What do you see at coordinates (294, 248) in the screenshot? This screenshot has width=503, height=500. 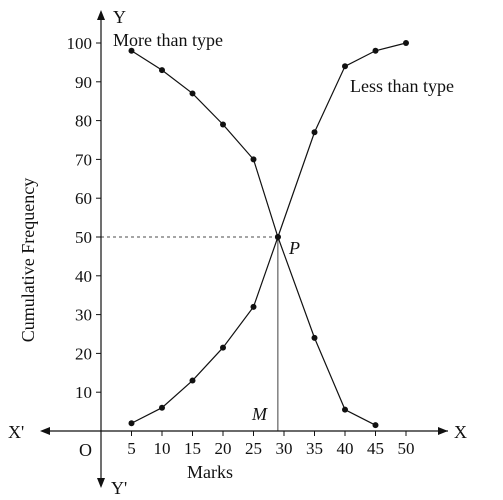 I see `intersection-label-p: P` at bounding box center [294, 248].